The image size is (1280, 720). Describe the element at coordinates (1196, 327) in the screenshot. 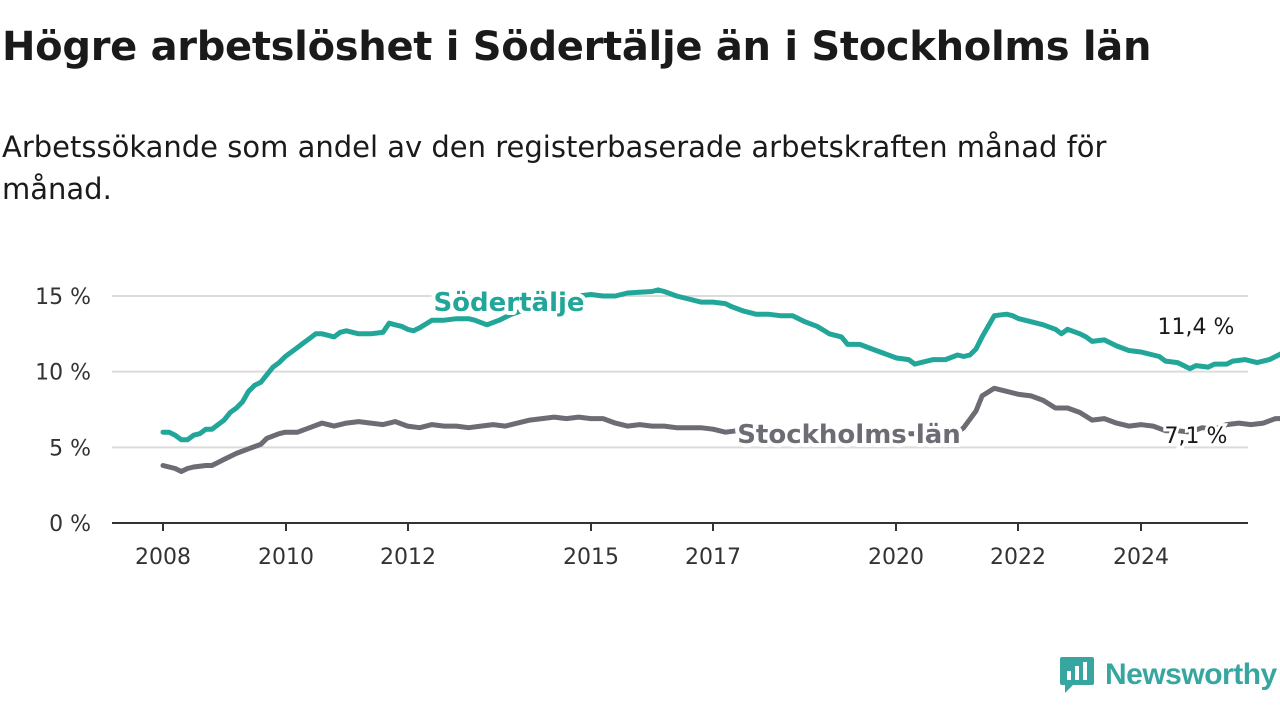

I see `end-value-label-sodertalje: 11,4 %` at that location.